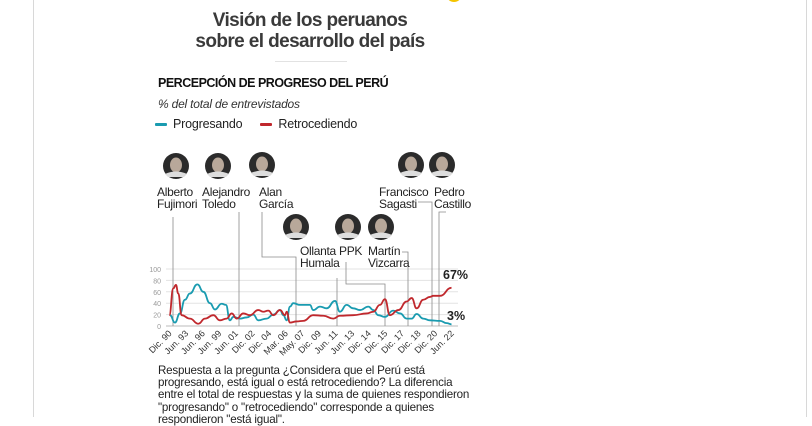 Image resolution: width=812 pixels, height=426 pixels. I want to click on portrait-castillo, so click(442, 165).